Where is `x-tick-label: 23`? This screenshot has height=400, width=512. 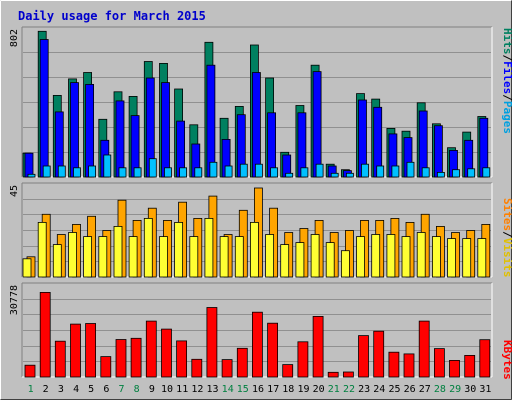
x-tick-label: 23 is located at coordinates (364, 389).